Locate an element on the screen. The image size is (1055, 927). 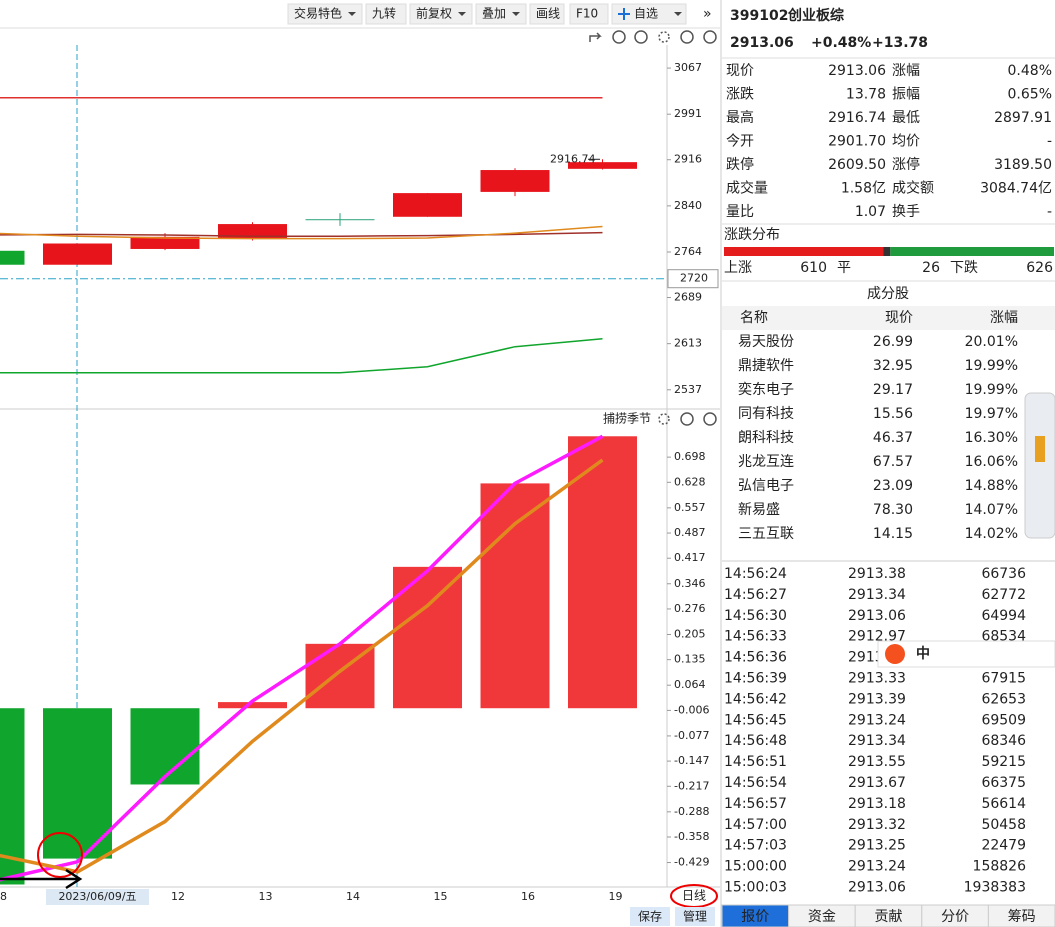
button-label: 保存 is located at coordinates (650, 917).